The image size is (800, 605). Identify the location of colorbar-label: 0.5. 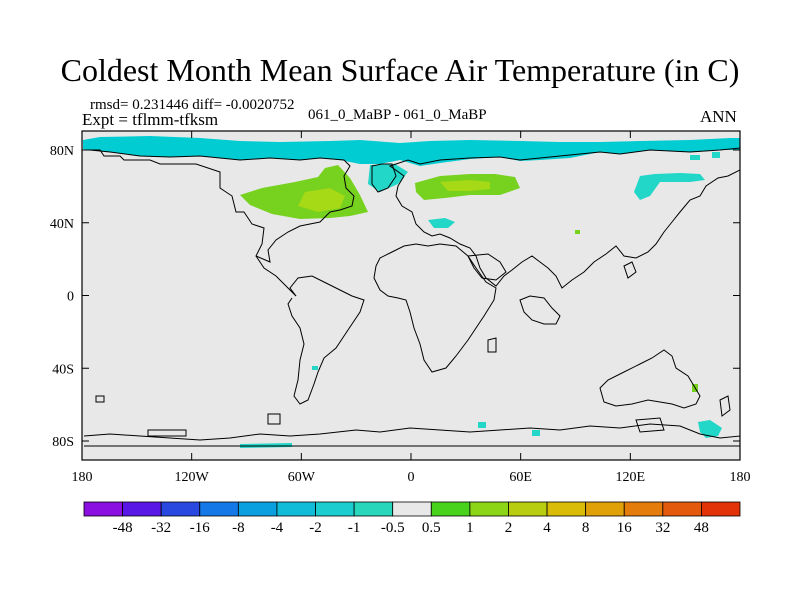
(431, 528).